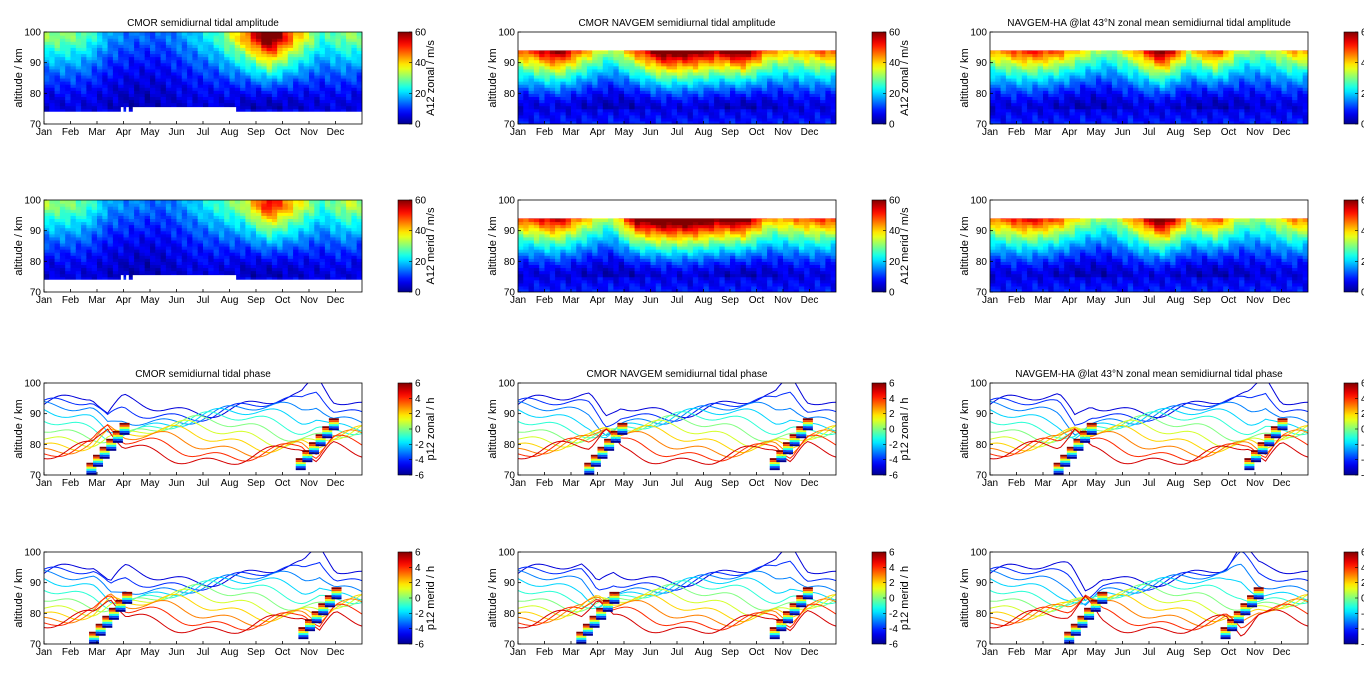 This screenshot has width=1364, height=688. I want to click on colorbar-tick-label: 6, so click(1362, 553).